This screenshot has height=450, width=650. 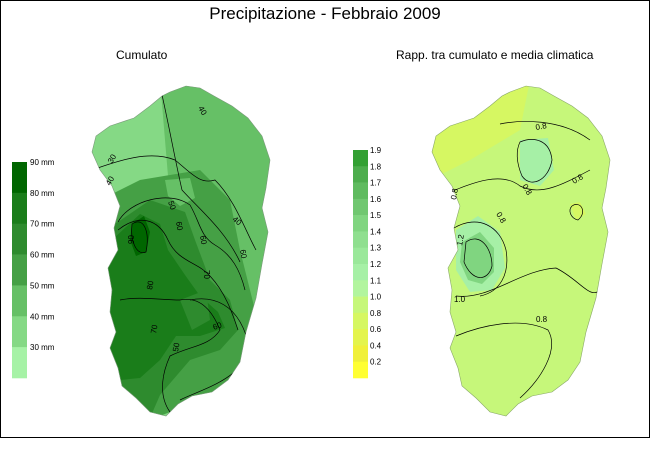 What do you see at coordinates (460, 239) in the screenshot?
I see `map-right-contour-label: 1.2` at bounding box center [460, 239].